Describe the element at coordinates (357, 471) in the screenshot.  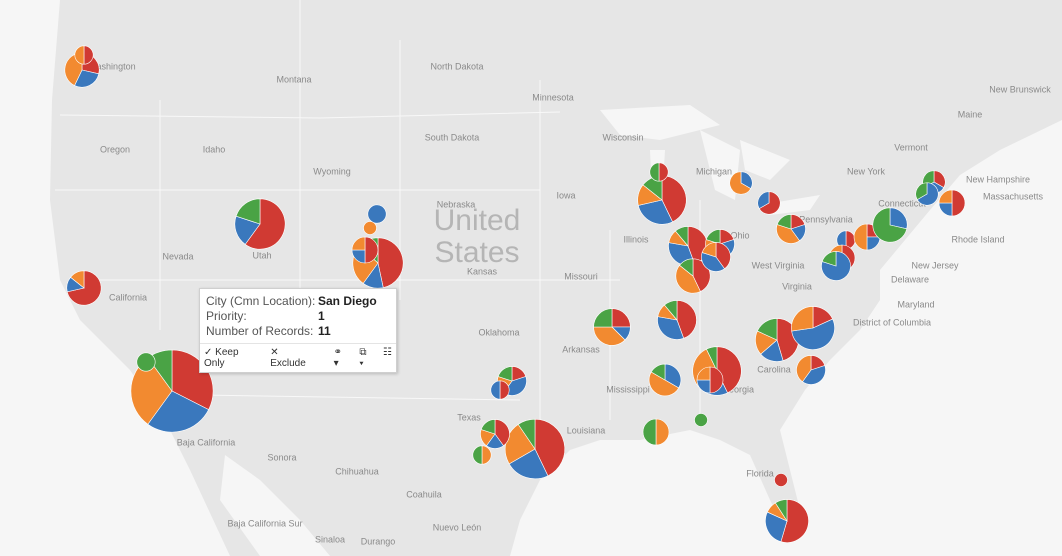
I see `place-label: Chihuahua` at that location.